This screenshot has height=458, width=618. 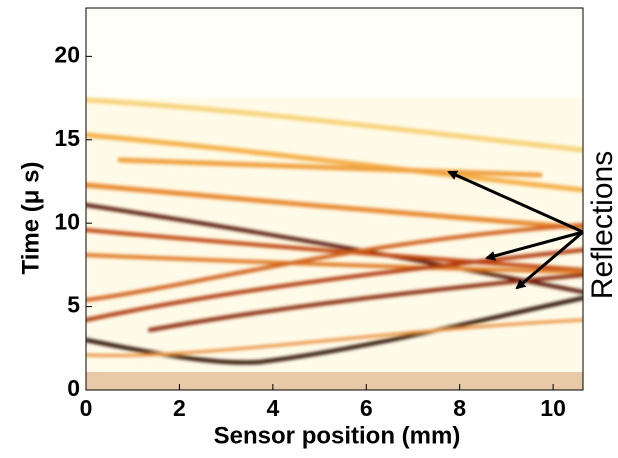 I want to click on x-tick-label: 6, so click(x=366, y=408).